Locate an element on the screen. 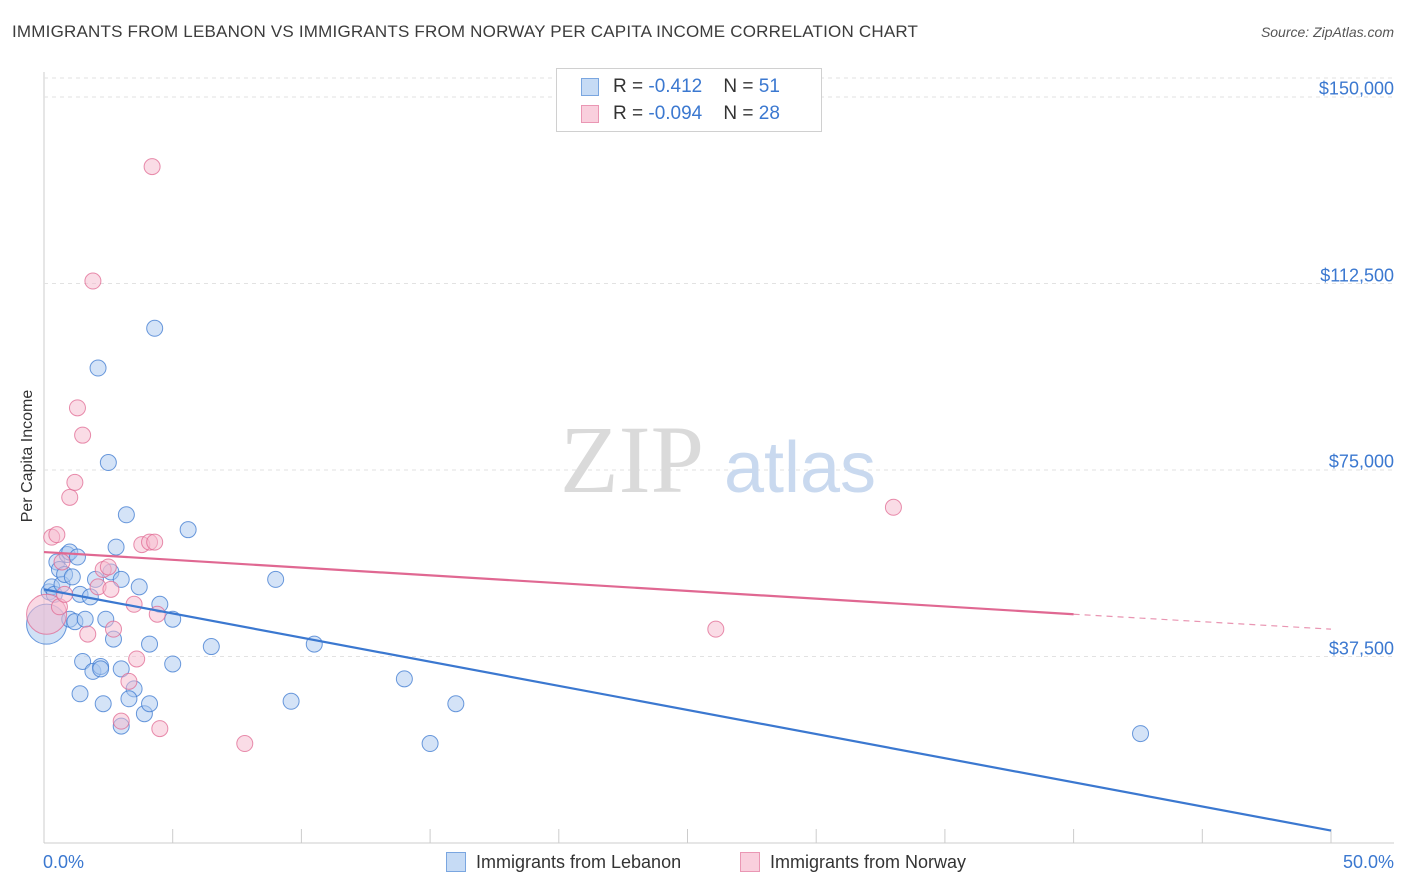  chart-source: Source: ZipAtlas.com is located at coordinates (1327, 32).